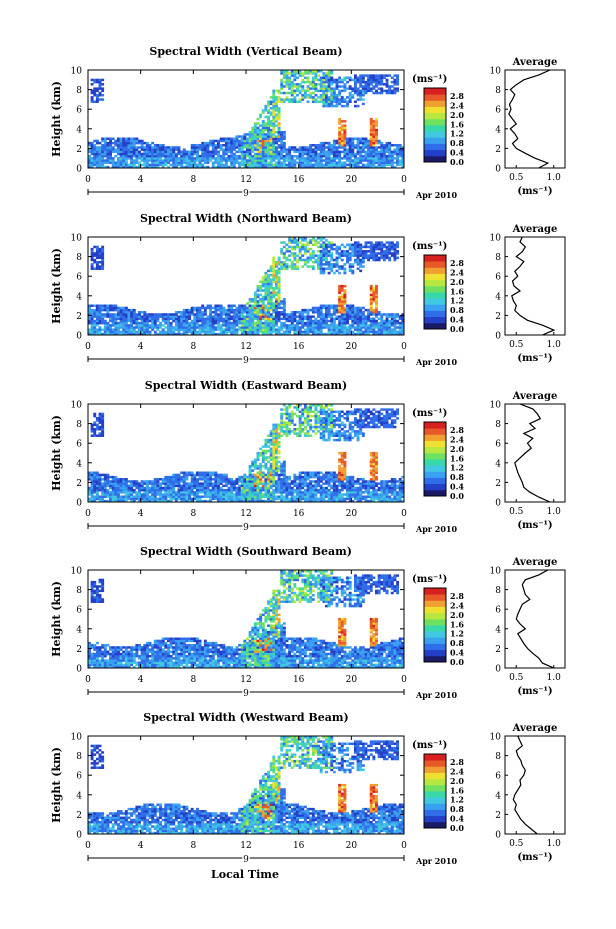 This screenshot has height=929, width=616. What do you see at coordinates (79, 297) in the screenshot?
I see `y-tick-label: 4` at bounding box center [79, 297].